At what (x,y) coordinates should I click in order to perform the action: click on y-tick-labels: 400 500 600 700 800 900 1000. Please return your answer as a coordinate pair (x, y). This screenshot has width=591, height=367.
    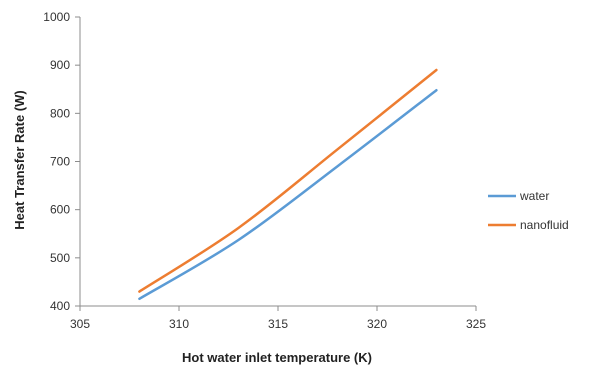
    Looking at the image, I should click on (56, 161).